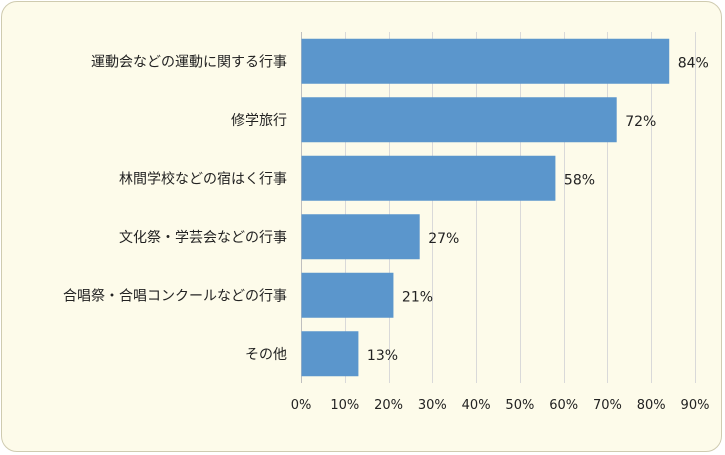  What do you see at coordinates (388, 405) in the screenshot?
I see `x-tick-label: 20%` at bounding box center [388, 405].